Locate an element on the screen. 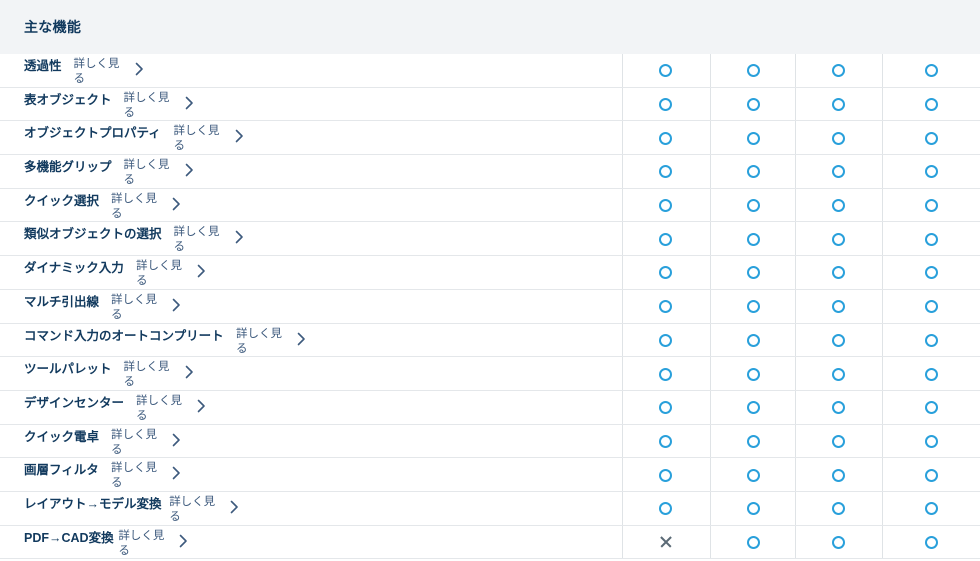 Image resolution: width=980 pixels, height=561 pixels. table-row: デザインセンター 詳しく見る is located at coordinates (490, 407).